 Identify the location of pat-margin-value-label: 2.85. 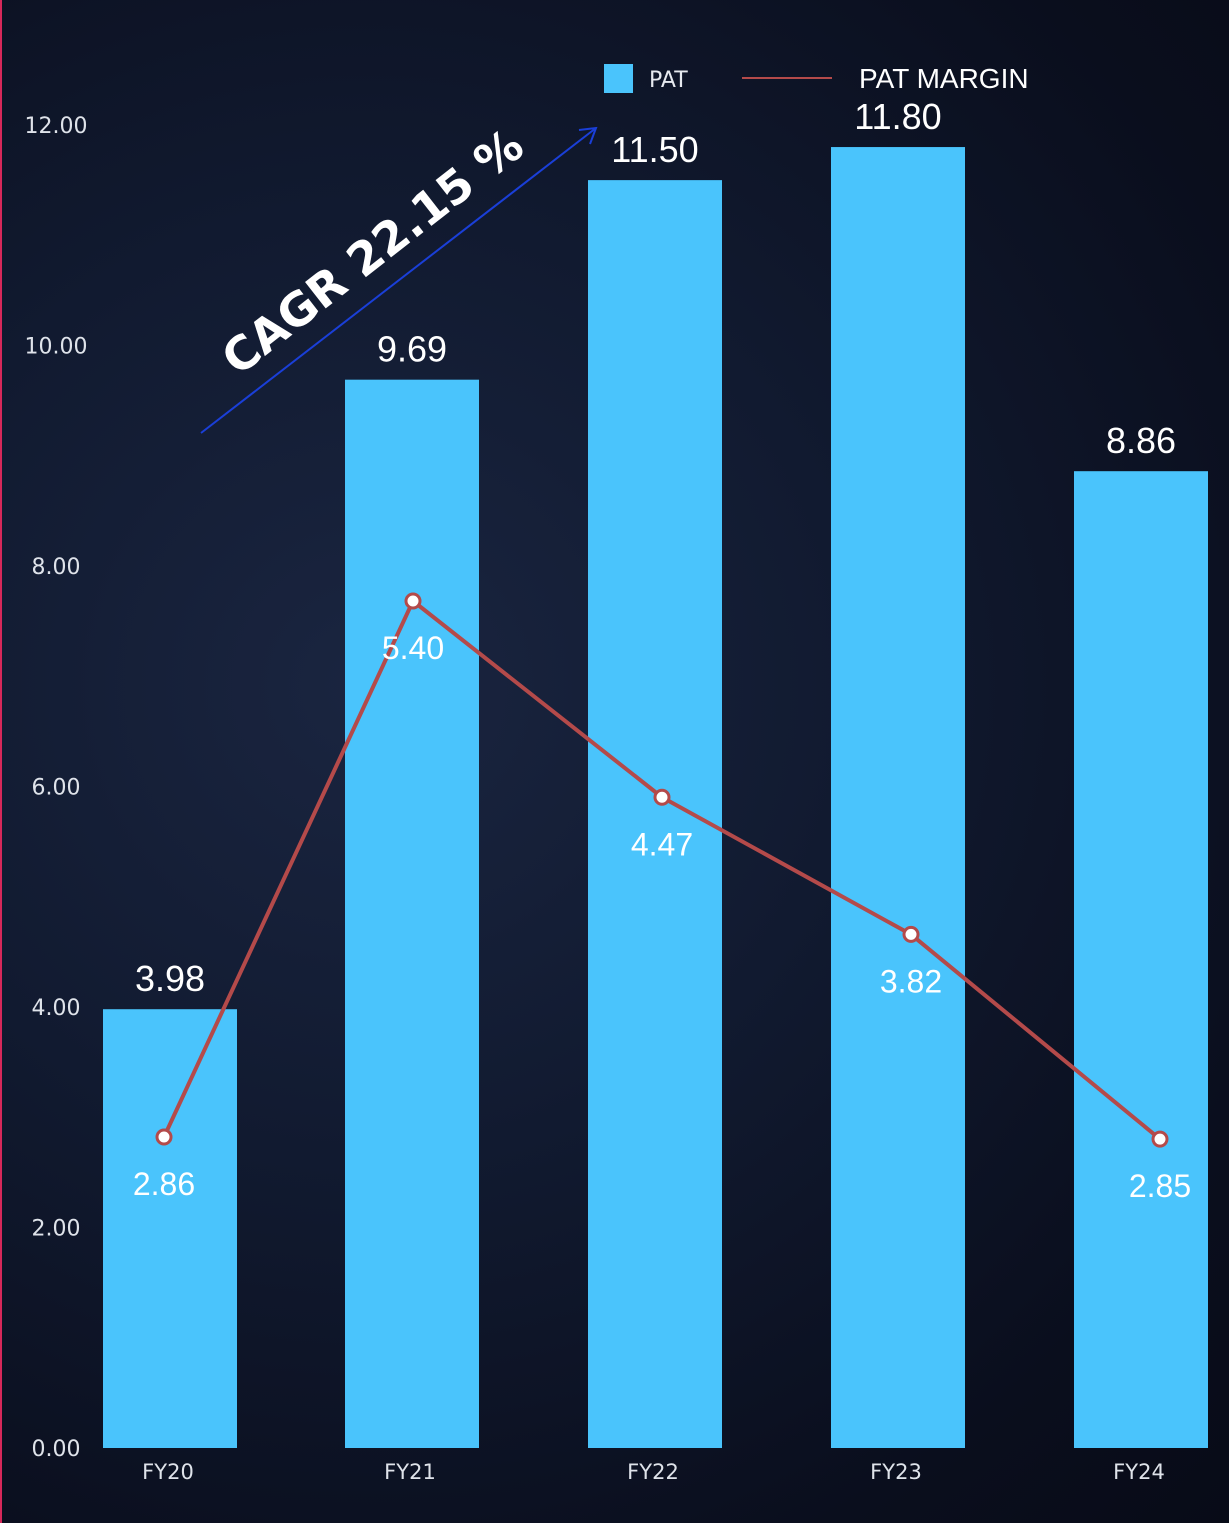
(1160, 1186).